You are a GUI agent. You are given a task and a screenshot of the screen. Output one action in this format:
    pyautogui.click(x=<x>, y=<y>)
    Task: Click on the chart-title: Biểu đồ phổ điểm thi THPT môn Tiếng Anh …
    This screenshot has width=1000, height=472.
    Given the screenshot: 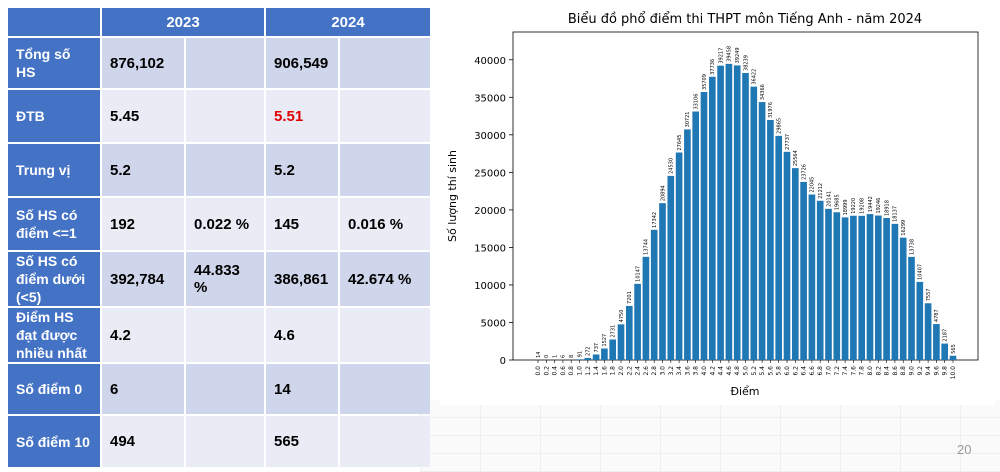 What is the action you would take?
    pyautogui.click(x=745, y=19)
    